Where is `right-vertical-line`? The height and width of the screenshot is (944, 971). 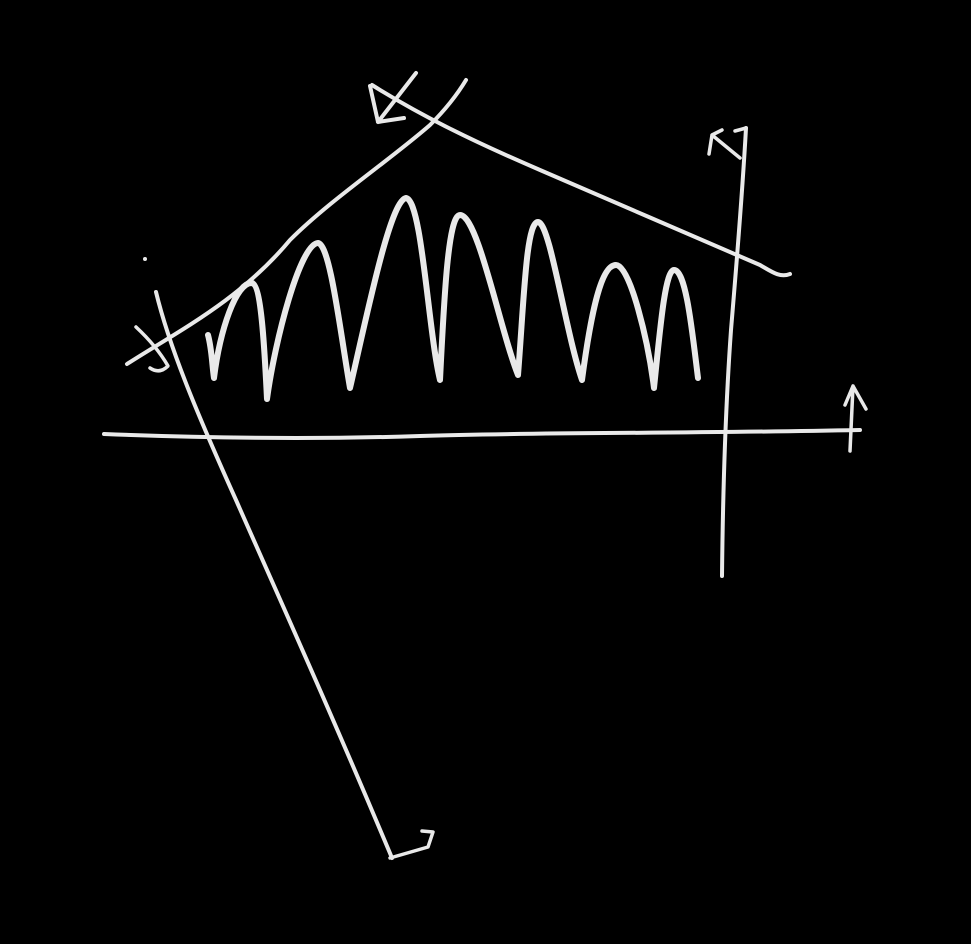 right-vertical-line is located at coordinates (734, 352).